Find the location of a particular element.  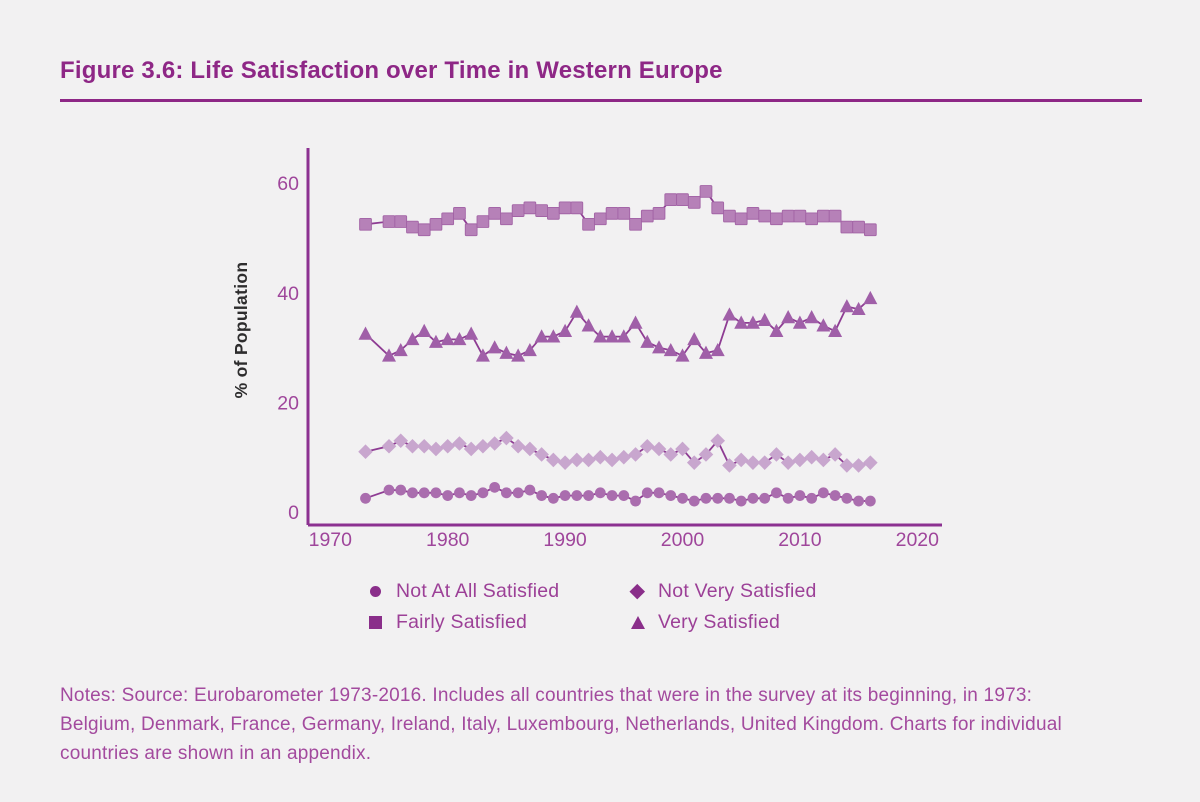

x-tick-label: 1980 is located at coordinates (448, 540).